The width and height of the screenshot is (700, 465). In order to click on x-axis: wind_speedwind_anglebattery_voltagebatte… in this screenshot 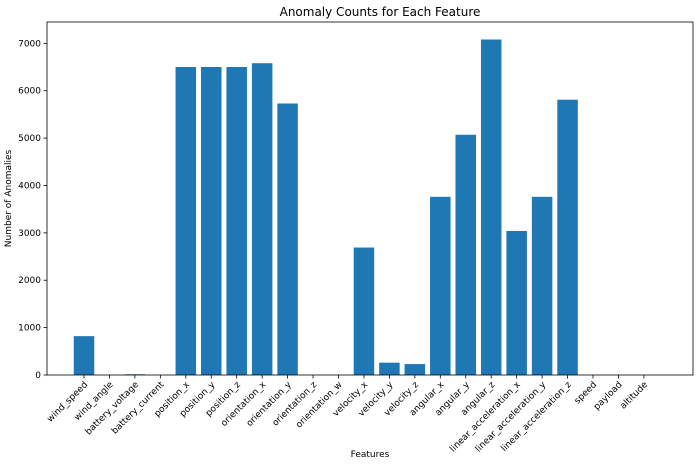, I will do `click(348, 414)`.